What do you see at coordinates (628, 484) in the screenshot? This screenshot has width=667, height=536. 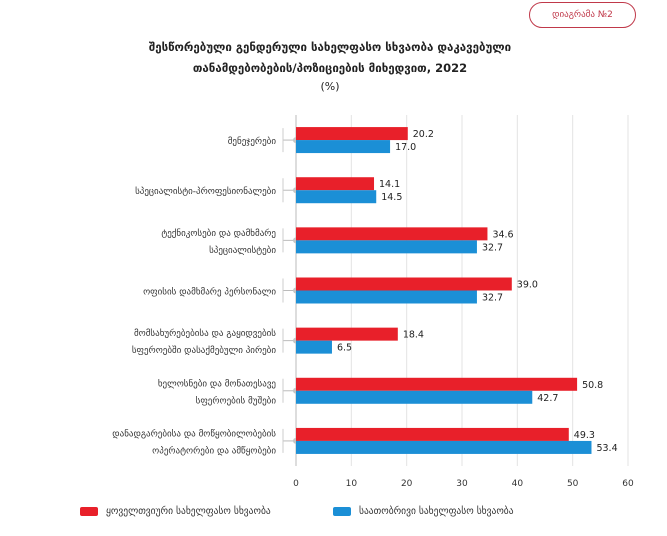 I see `x-tick-label: 60` at bounding box center [628, 484].